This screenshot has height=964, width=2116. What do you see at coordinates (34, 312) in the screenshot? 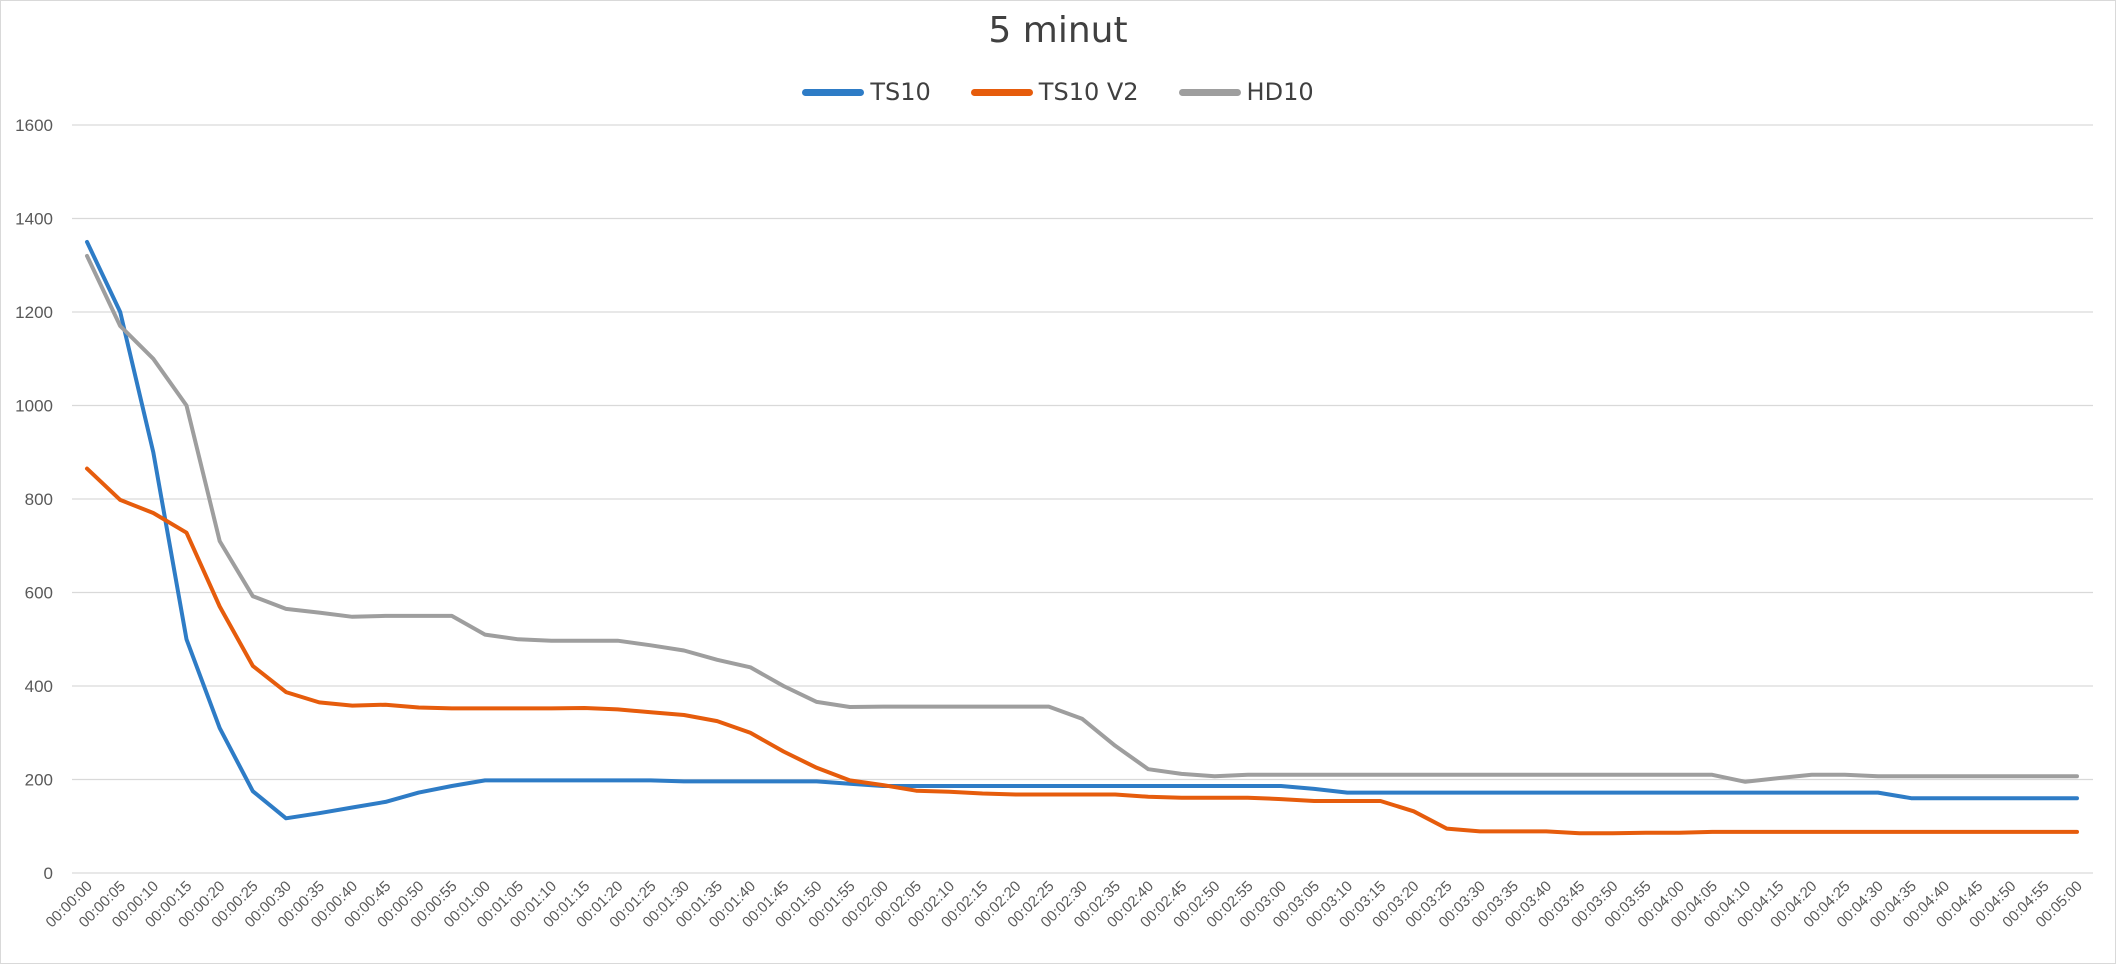
I see `y-tick-label: 1200` at bounding box center [34, 312].